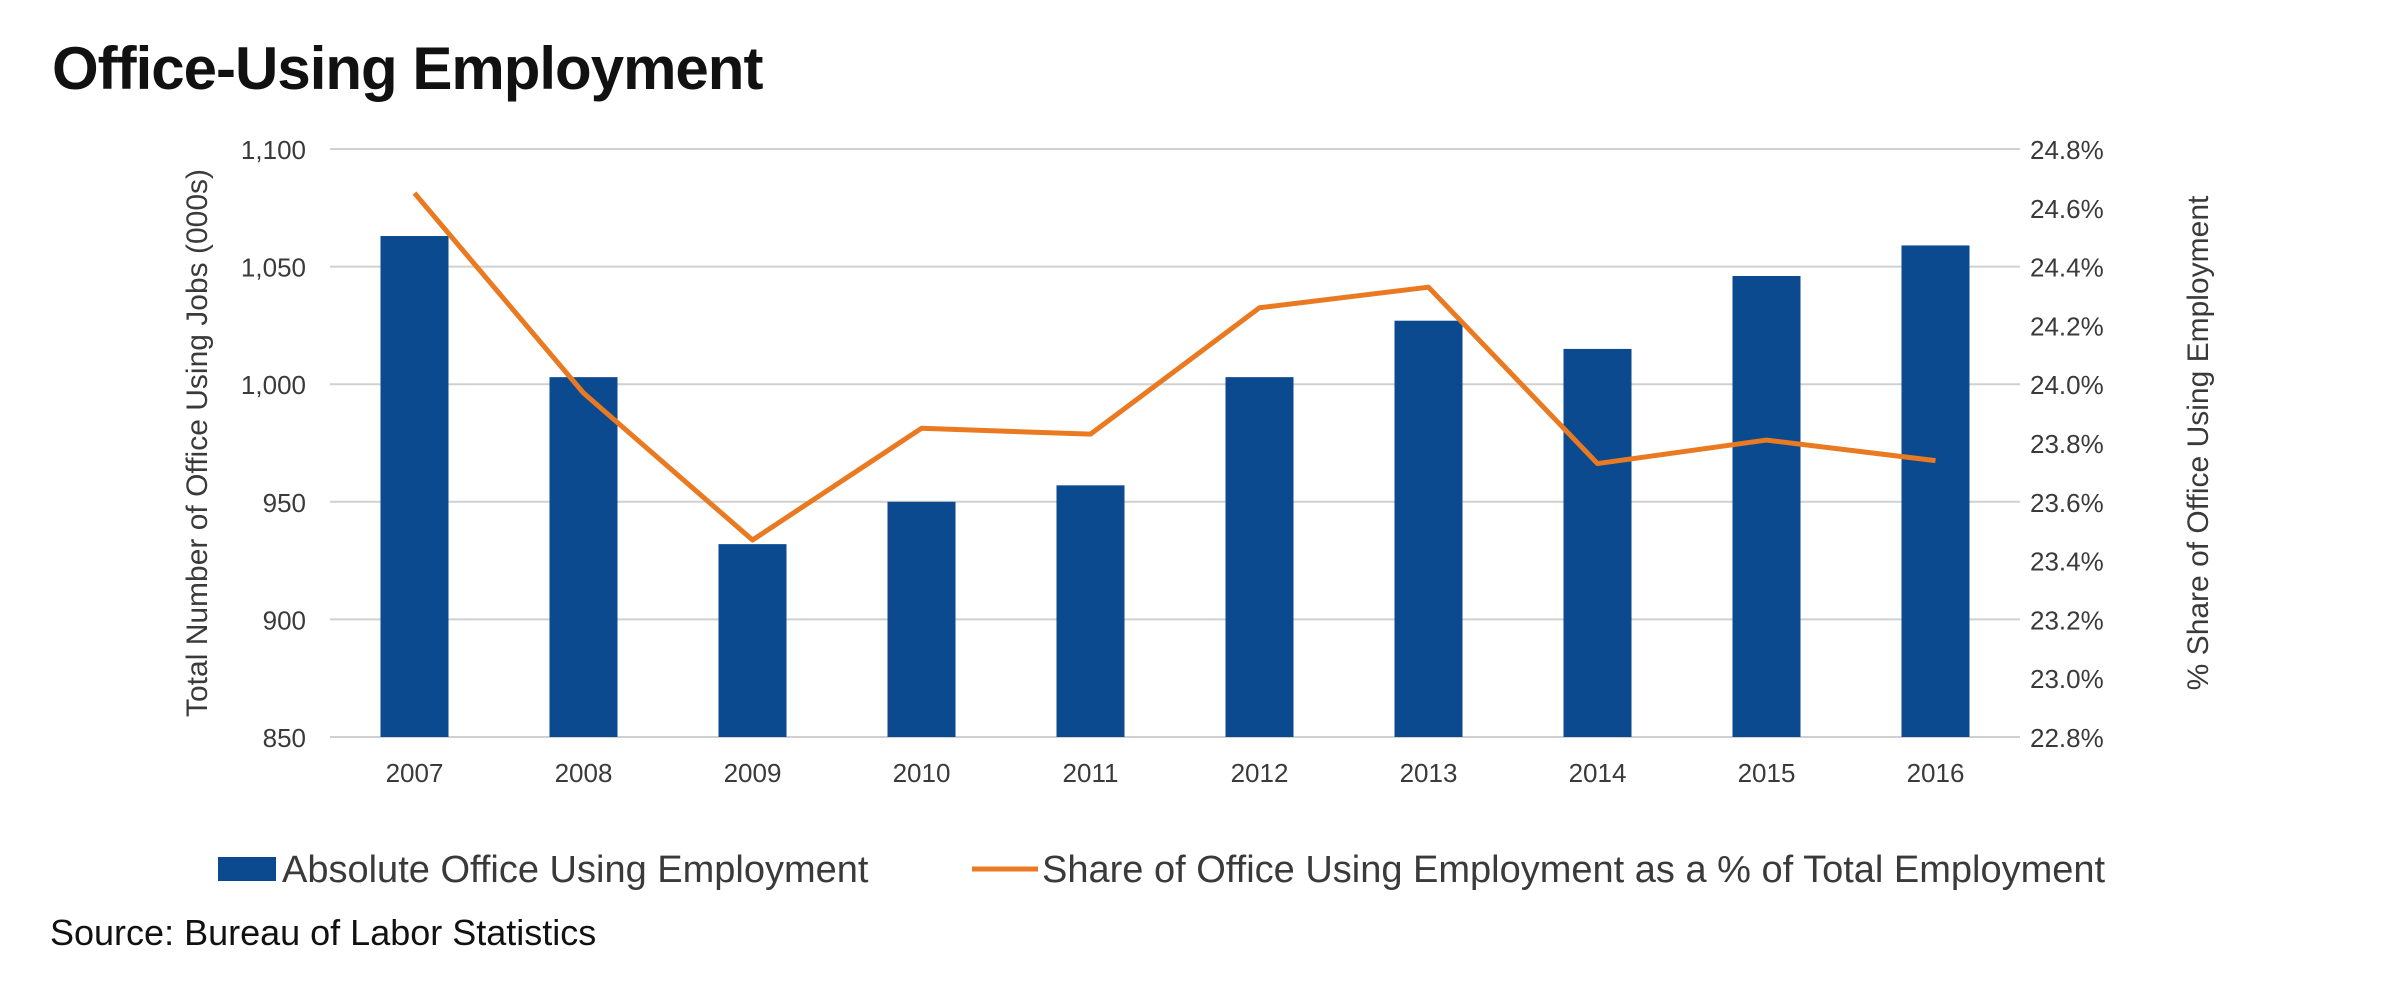 Image resolution: width=2400 pixels, height=981 pixels. I want to click on right-tick-label: 24.2%, so click(2067, 326).